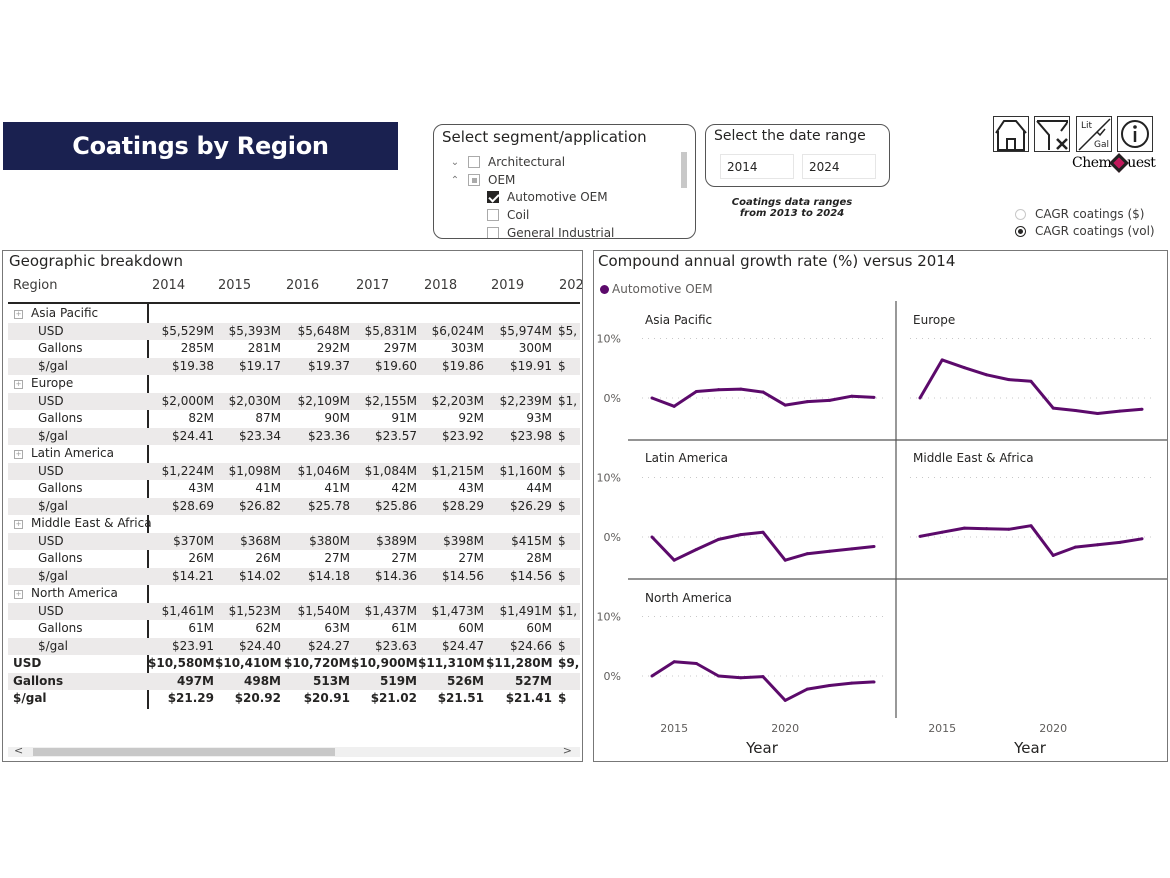  I want to click on cagr-usd-option: CAGR coatings ($), so click(1079, 214).